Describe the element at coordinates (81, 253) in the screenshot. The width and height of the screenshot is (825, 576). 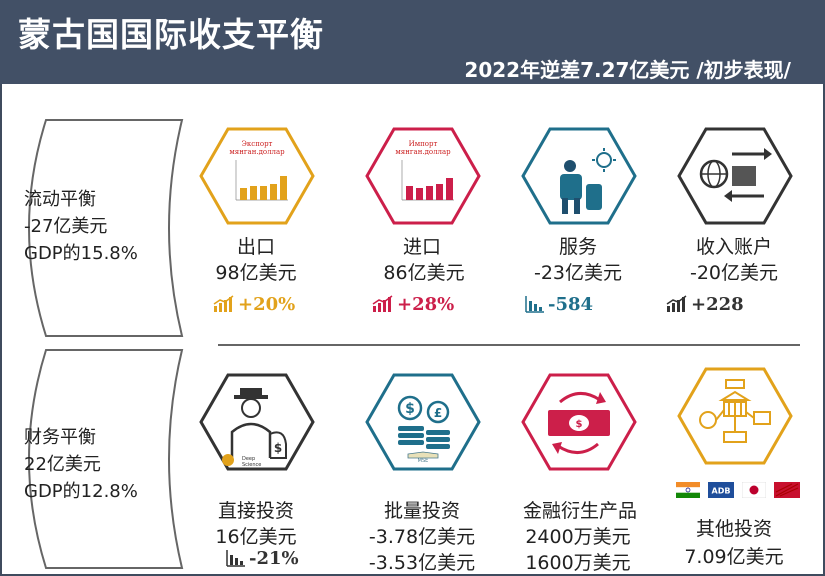
I see `current-account-gdp: GDP的15.8%` at that location.